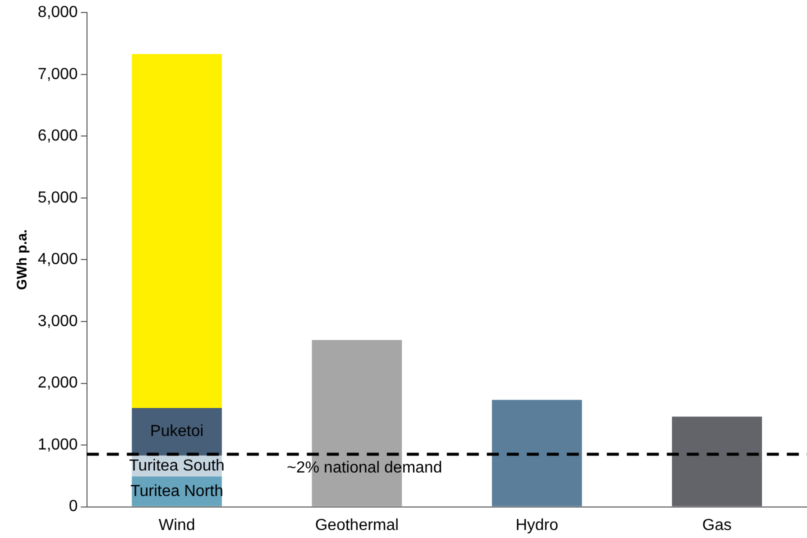 This screenshot has height=538, width=807. I want to click on y-tick-label: 5,000, so click(58, 197).